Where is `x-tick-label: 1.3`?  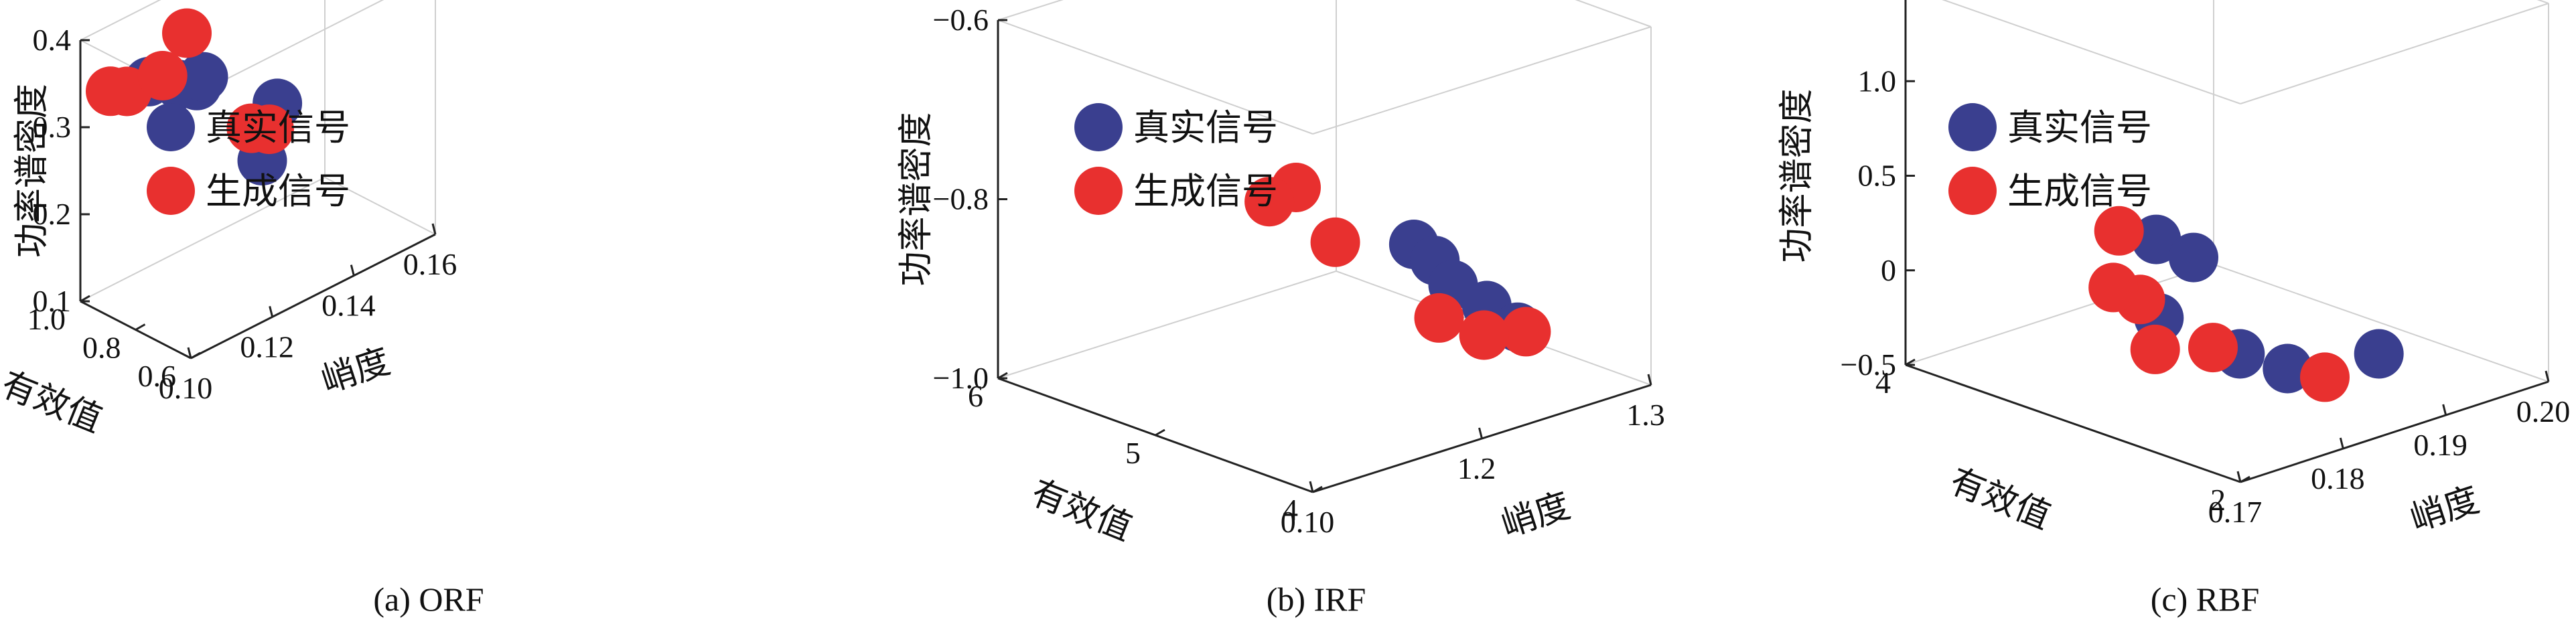
x-tick-label: 1.3 is located at coordinates (1645, 415).